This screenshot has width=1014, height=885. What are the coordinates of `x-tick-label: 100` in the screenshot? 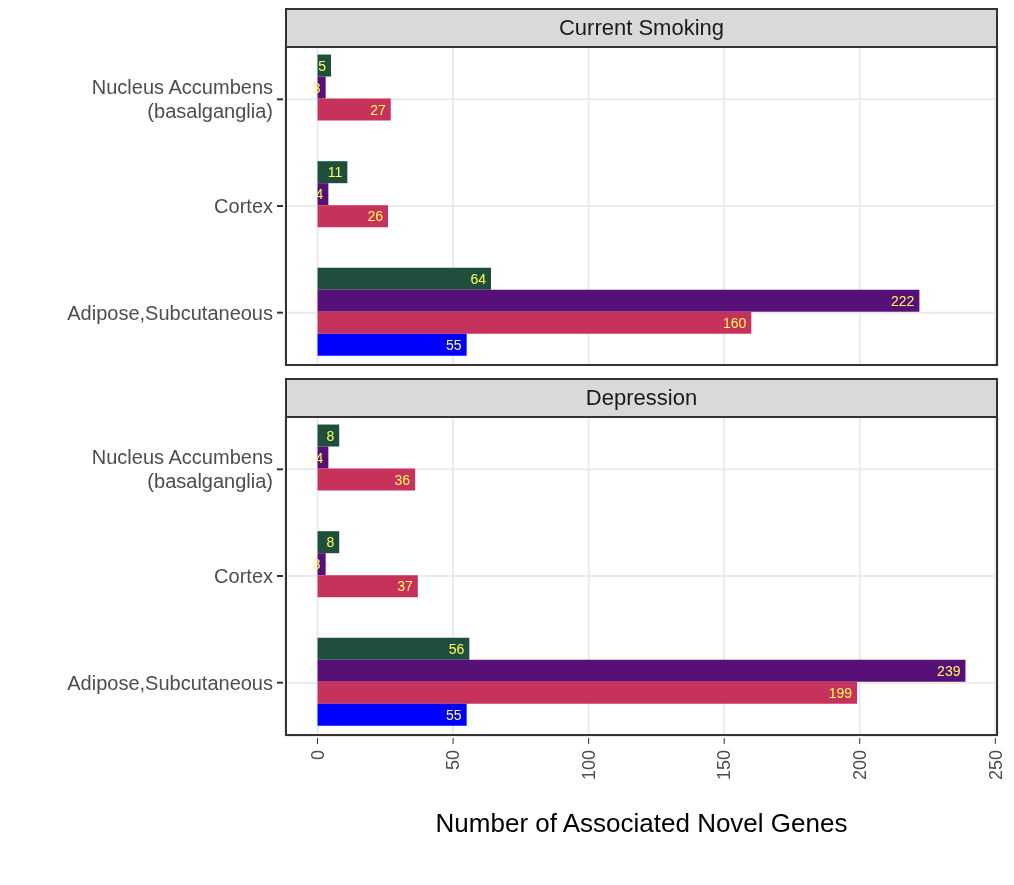 It's located at (588, 765).